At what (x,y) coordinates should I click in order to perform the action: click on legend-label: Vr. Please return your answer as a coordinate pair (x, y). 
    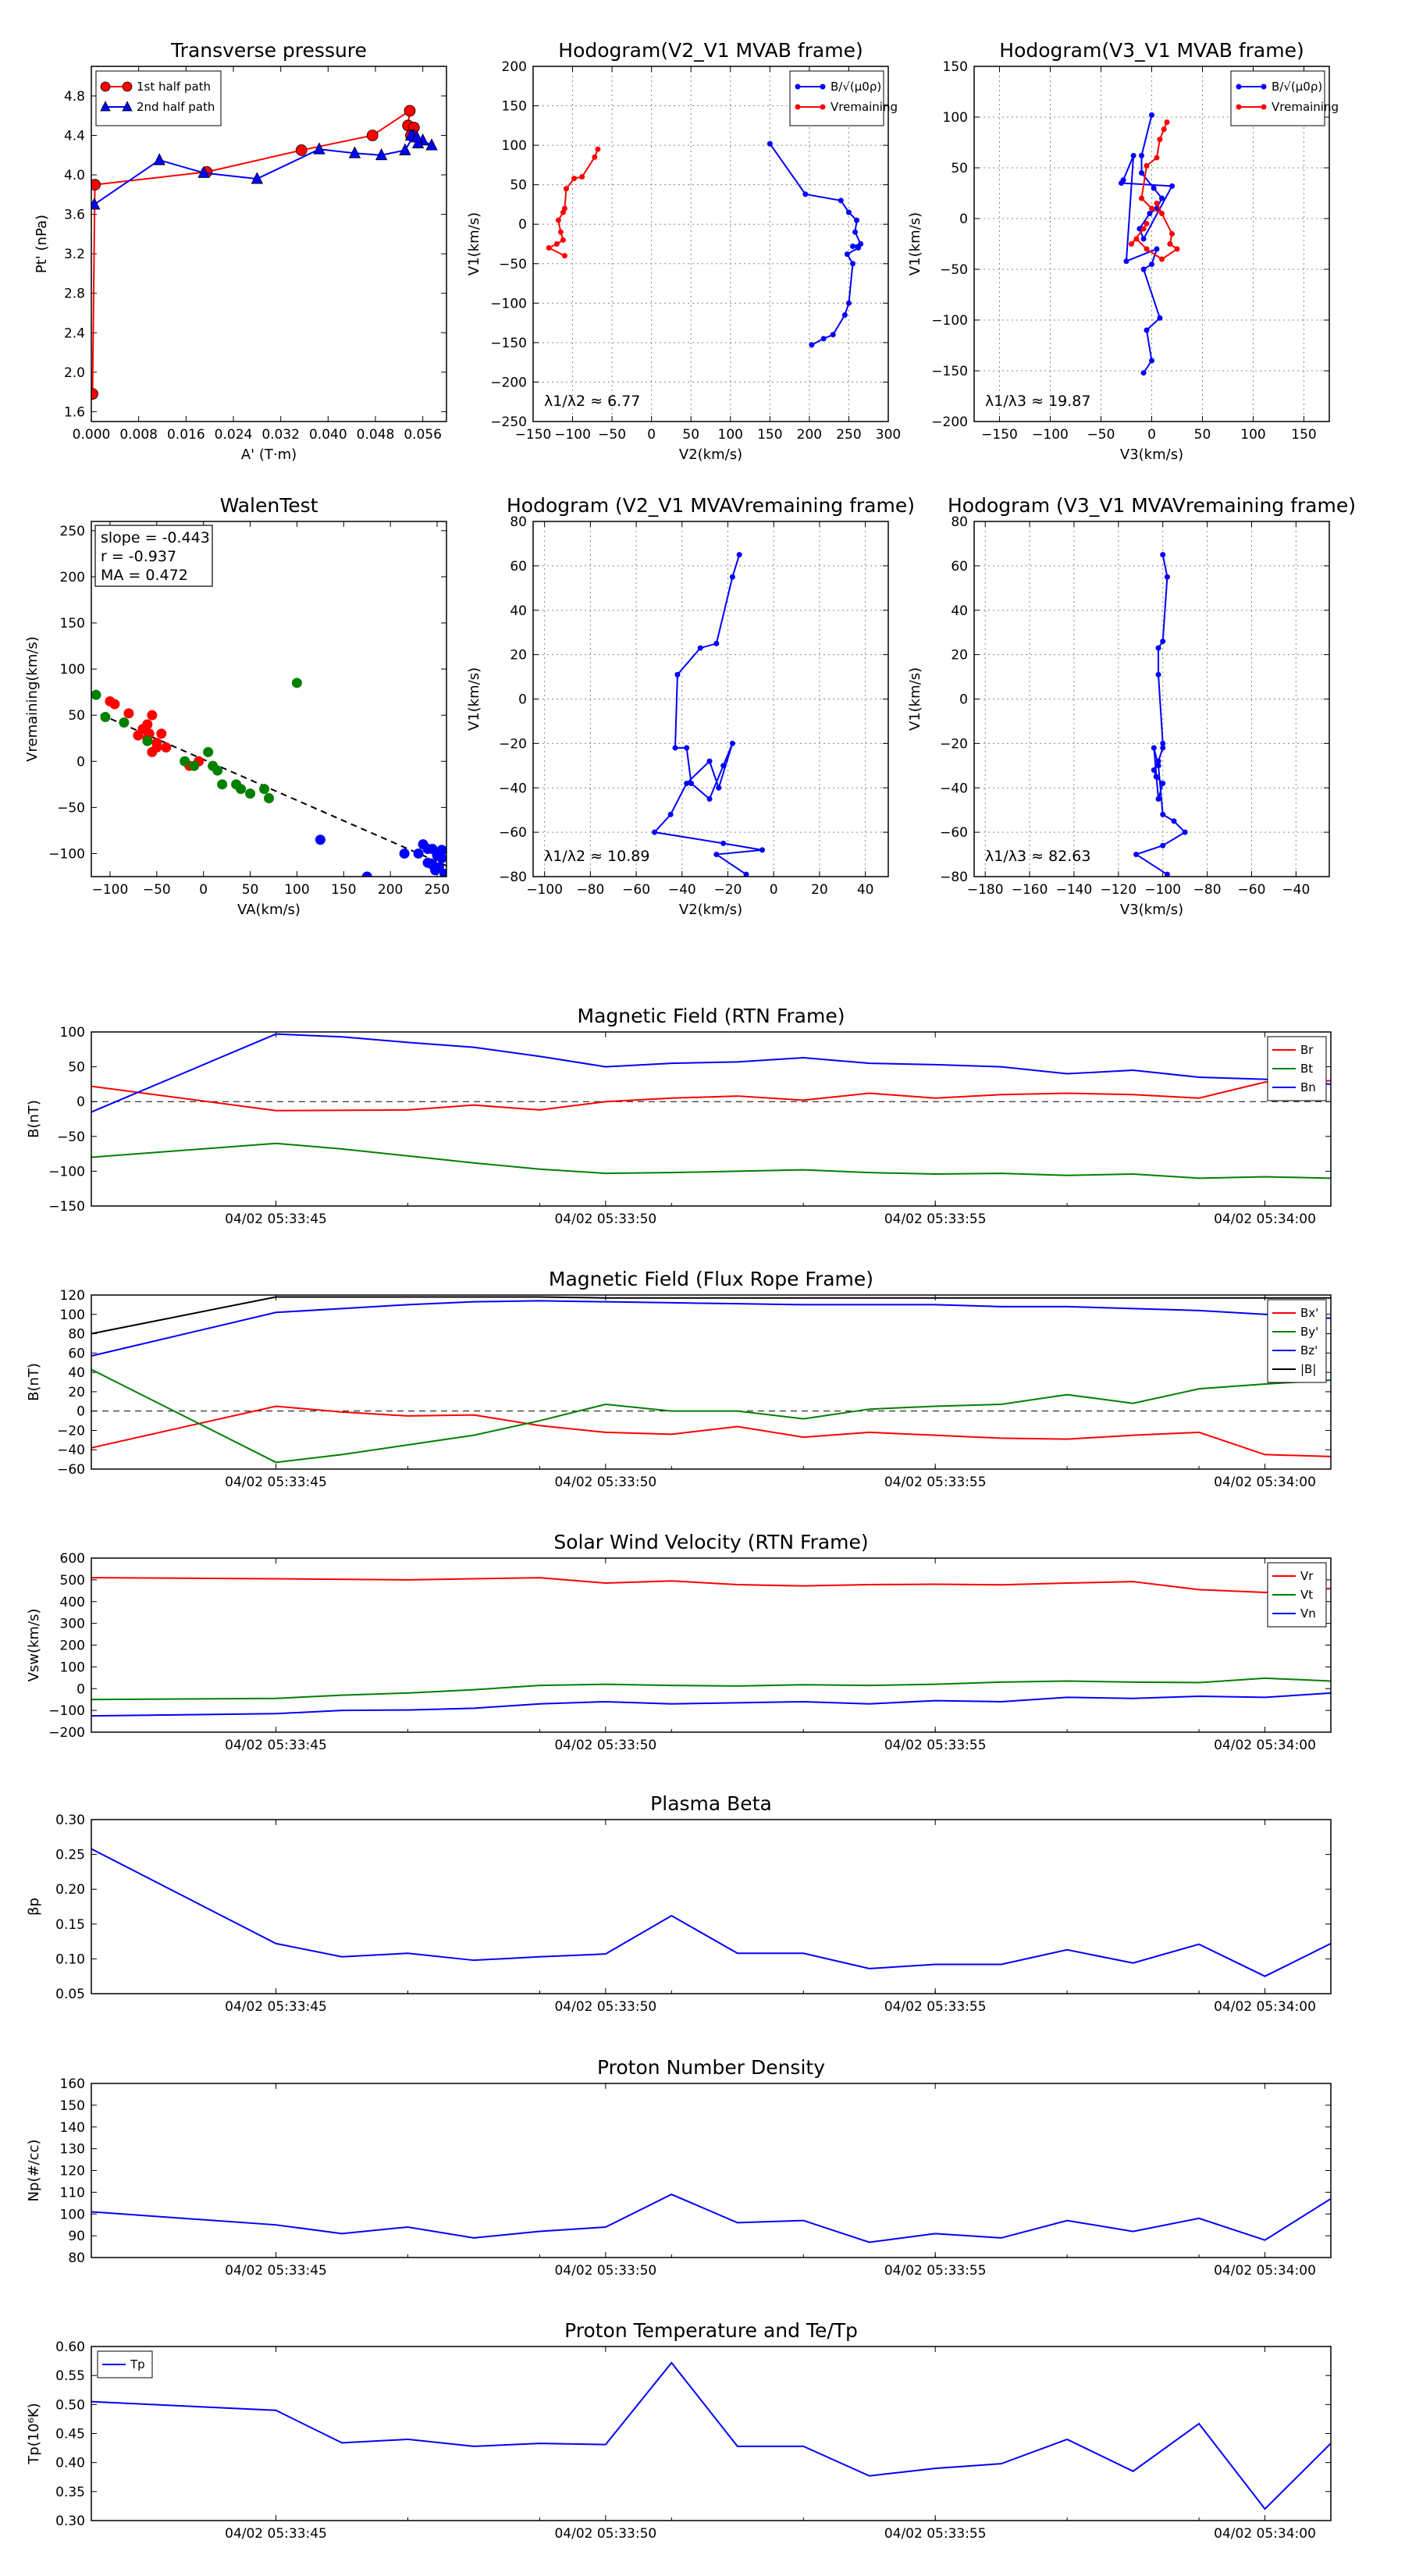
    Looking at the image, I should click on (1307, 1576).